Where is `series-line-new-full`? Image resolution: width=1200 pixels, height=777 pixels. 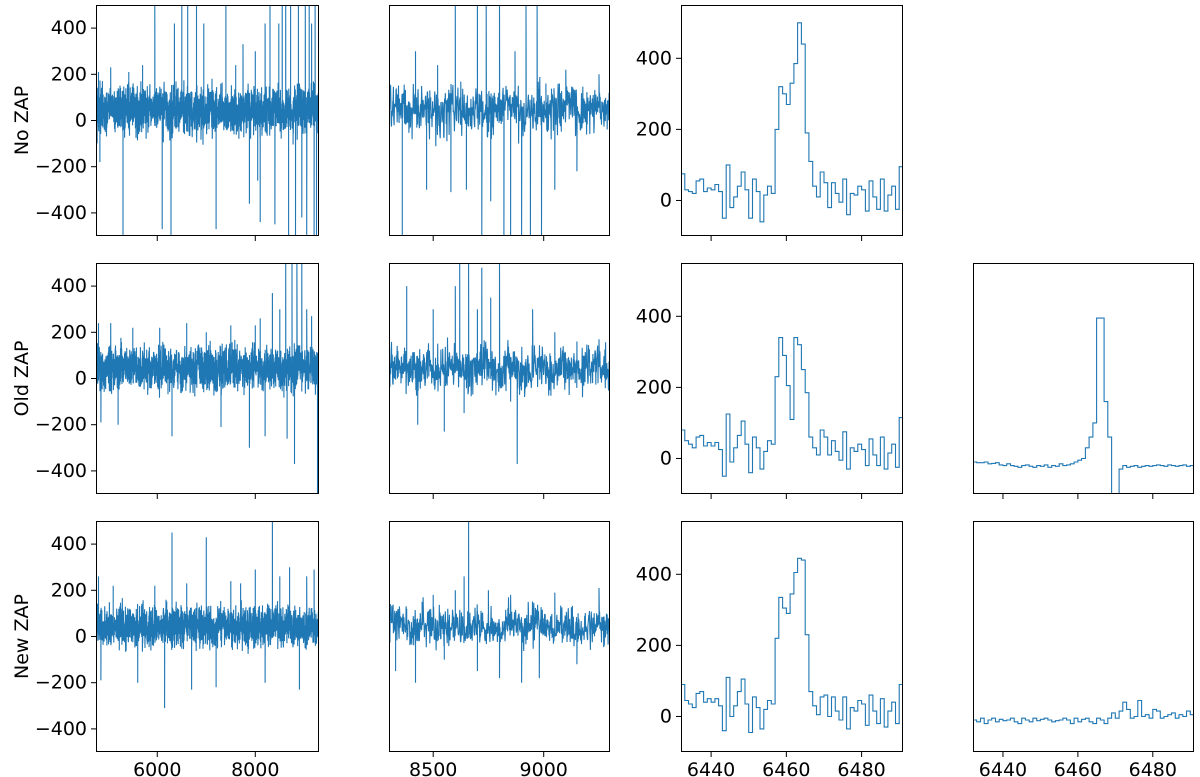 series-line-new-full is located at coordinates (207, 615).